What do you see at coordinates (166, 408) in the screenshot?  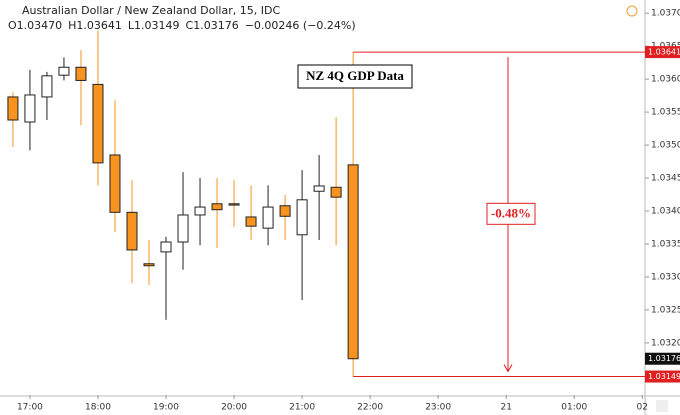 I see `x-tick-label: 19:00` at bounding box center [166, 408].